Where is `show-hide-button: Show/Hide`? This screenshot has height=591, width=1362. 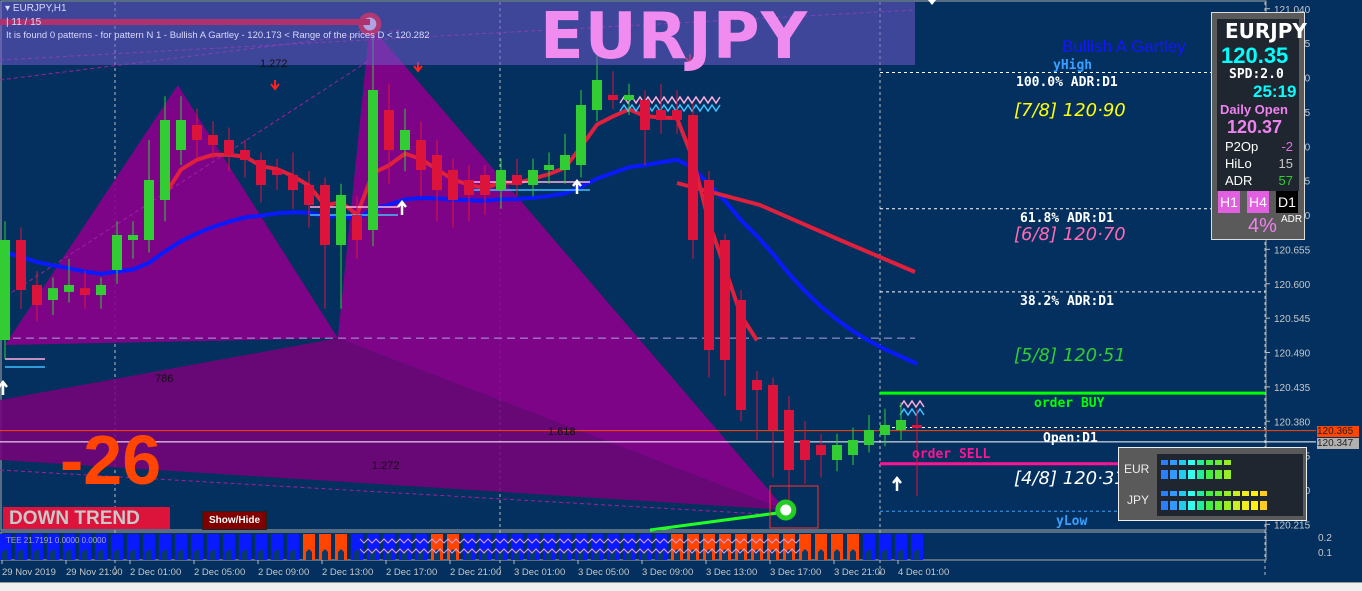 show-hide-button: Show/Hide is located at coordinates (234, 520).